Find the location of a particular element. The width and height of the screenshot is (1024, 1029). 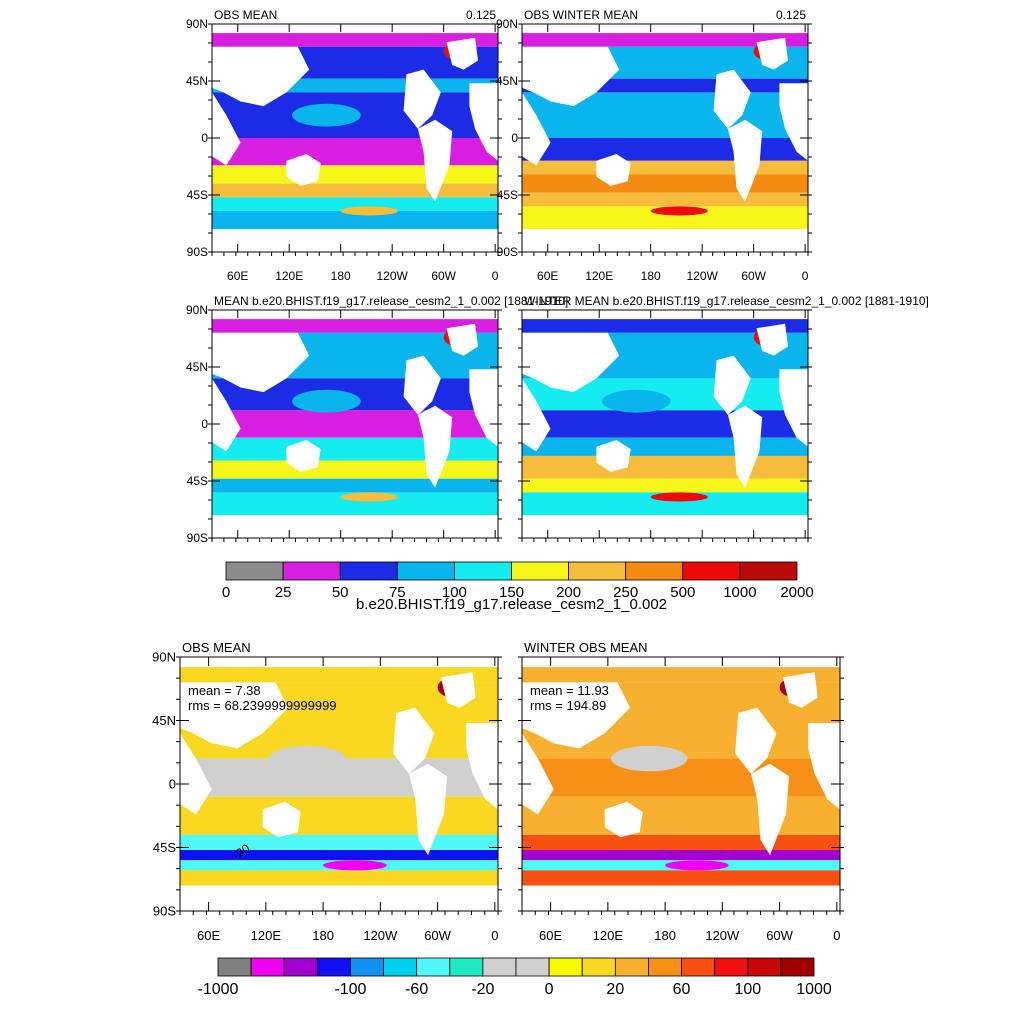

map-field is located at coordinates (665, 428).